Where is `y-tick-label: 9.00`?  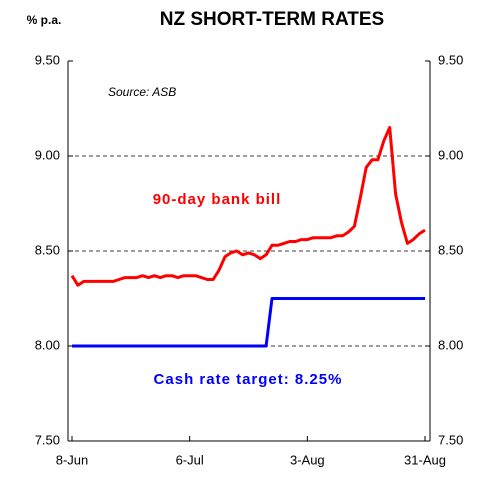
y-tick-label: 9.00 is located at coordinates (47, 154).